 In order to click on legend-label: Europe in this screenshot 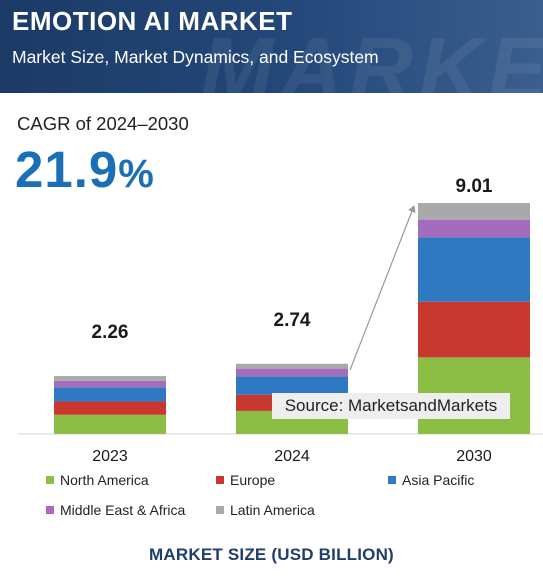, I will do `click(253, 480)`.